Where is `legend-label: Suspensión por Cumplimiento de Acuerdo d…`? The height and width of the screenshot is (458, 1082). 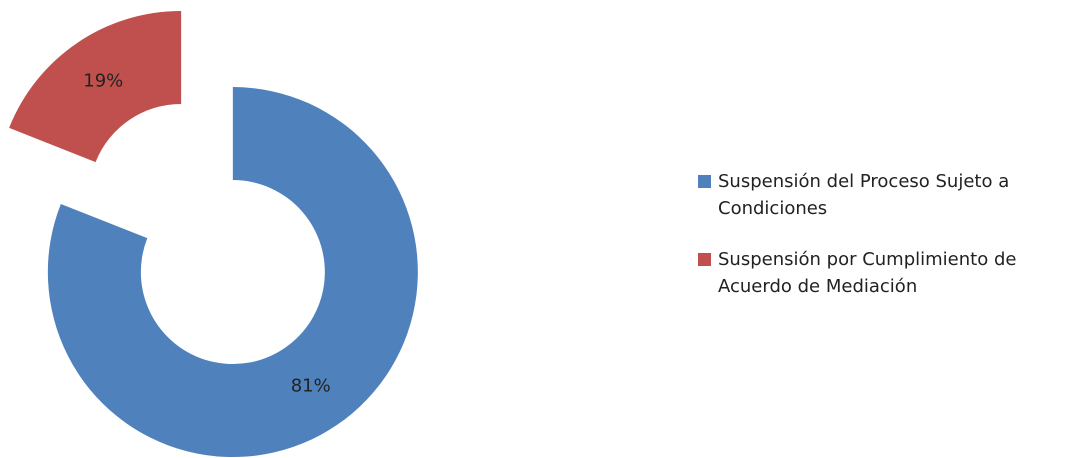
legend-label: Suspensión por Cumplimiento de Acuerdo d… is located at coordinates (867, 273).